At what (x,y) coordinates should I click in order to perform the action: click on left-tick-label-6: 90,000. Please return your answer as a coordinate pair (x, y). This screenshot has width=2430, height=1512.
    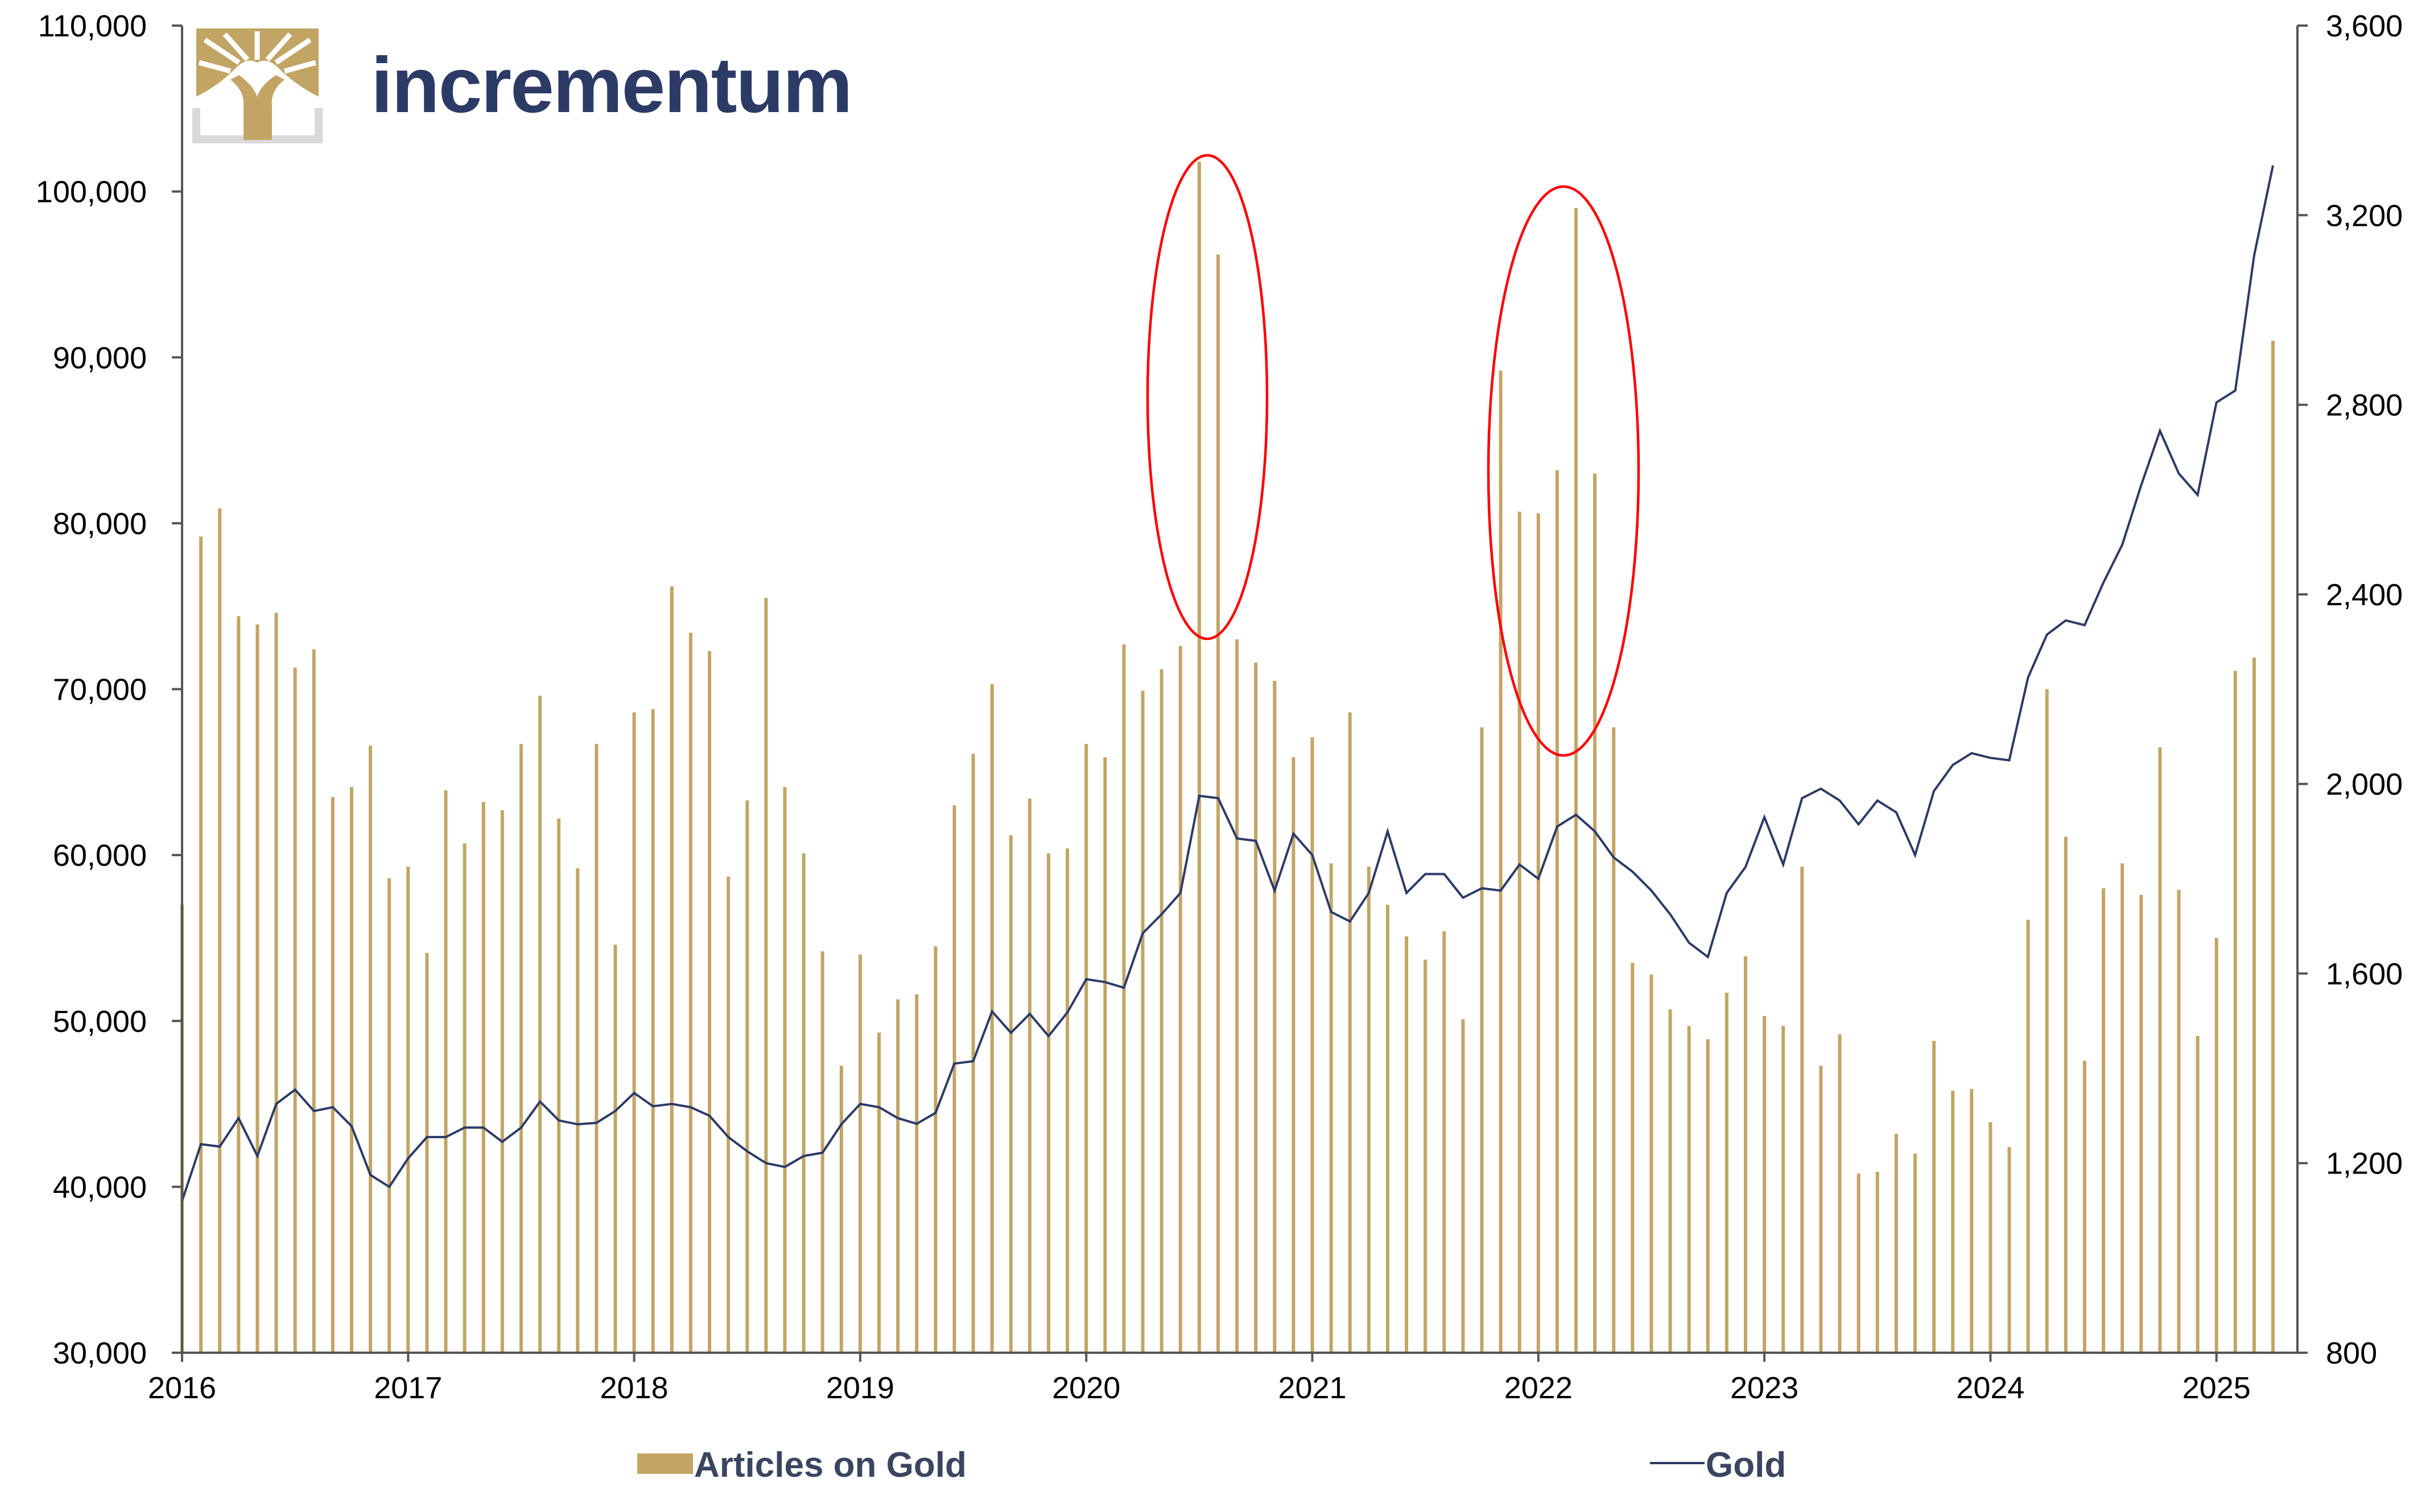
    Looking at the image, I should click on (100, 358).